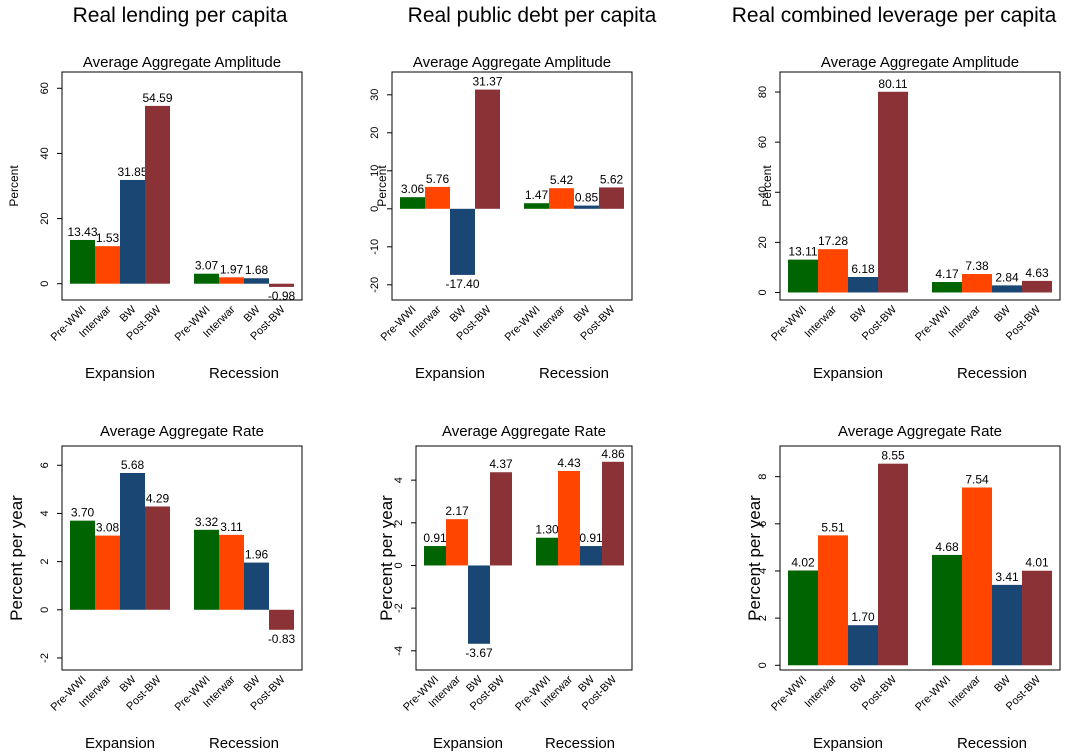 The width and height of the screenshot is (1088, 752). What do you see at coordinates (132, 172) in the screenshot?
I see `bar-value-label: 31.85` at bounding box center [132, 172].